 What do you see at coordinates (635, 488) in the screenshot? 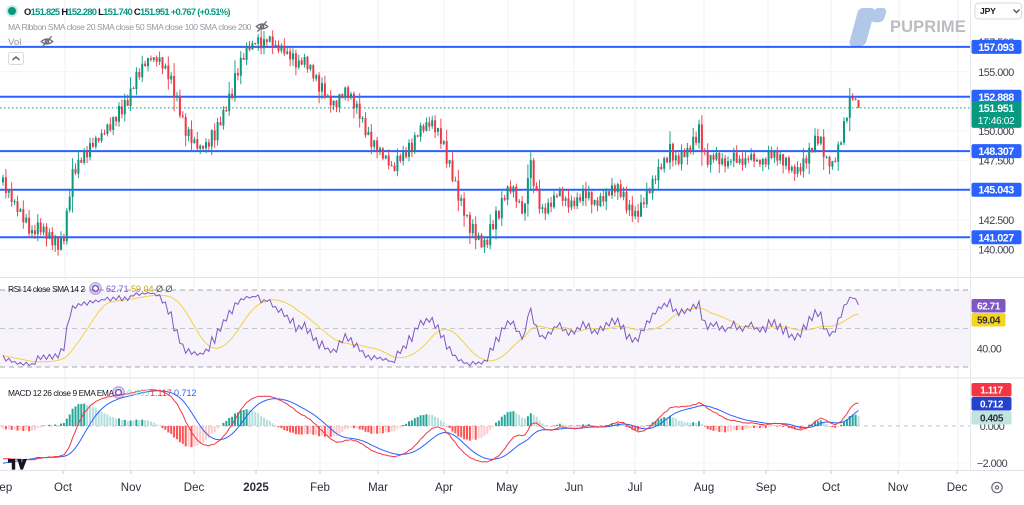
I see `svg-text: Jul` at bounding box center [635, 488].